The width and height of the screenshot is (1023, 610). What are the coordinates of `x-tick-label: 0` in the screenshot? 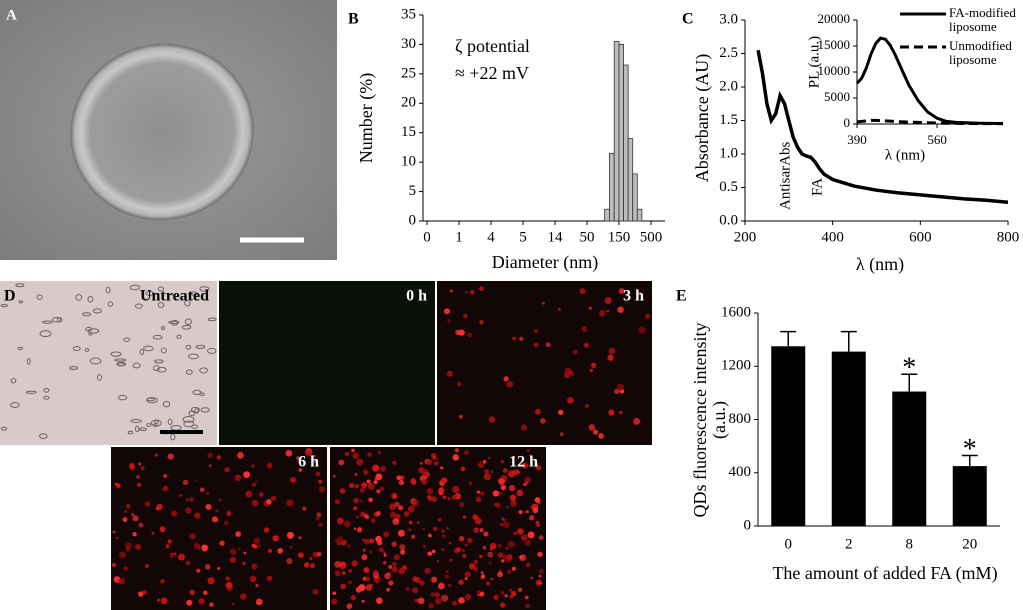 It's located at (427, 237).